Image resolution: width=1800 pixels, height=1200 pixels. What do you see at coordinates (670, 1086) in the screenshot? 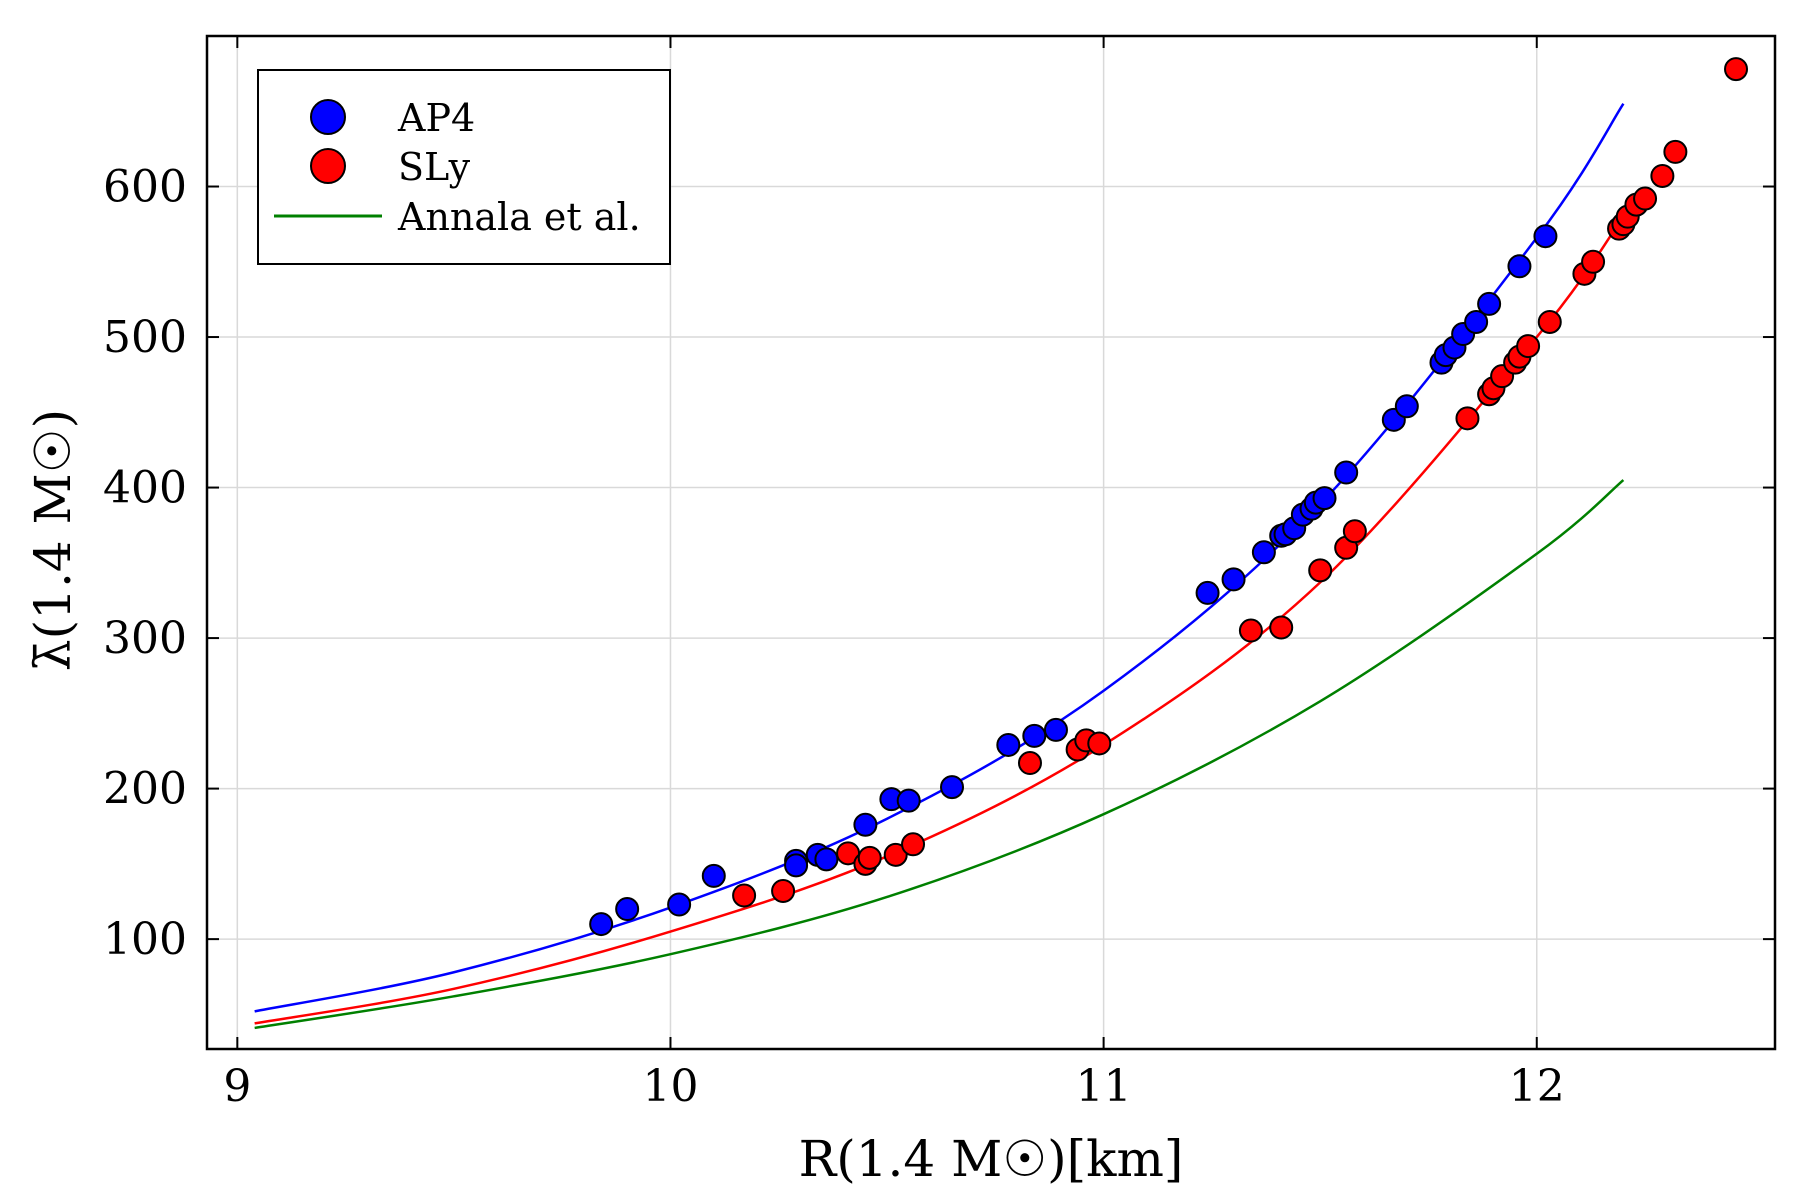
I see `x-tick-label: 10` at bounding box center [670, 1086].